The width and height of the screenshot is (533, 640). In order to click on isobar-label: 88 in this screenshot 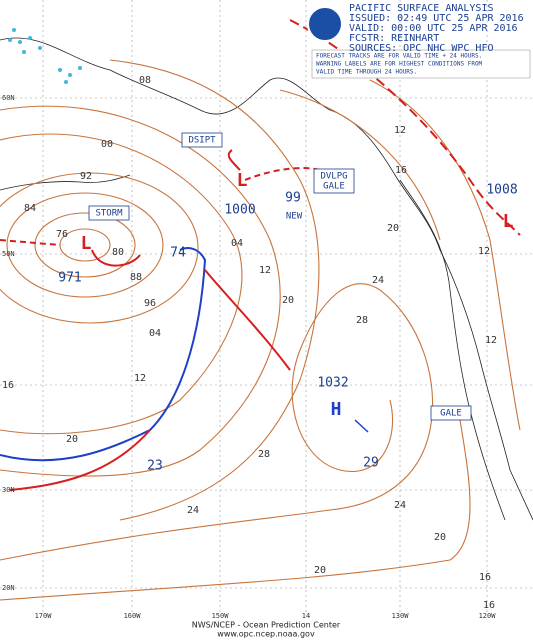, I will do `click(136, 277)`.